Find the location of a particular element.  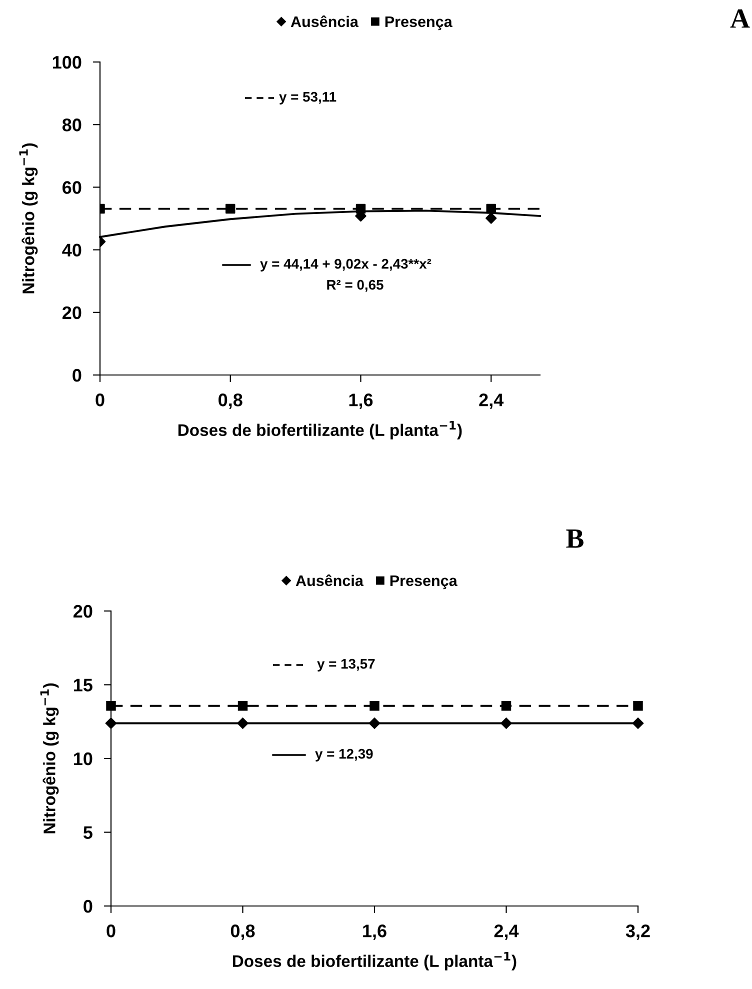

annotation: y = 44,14 + 9,02x - 2,43**x² is located at coordinates (346, 265).